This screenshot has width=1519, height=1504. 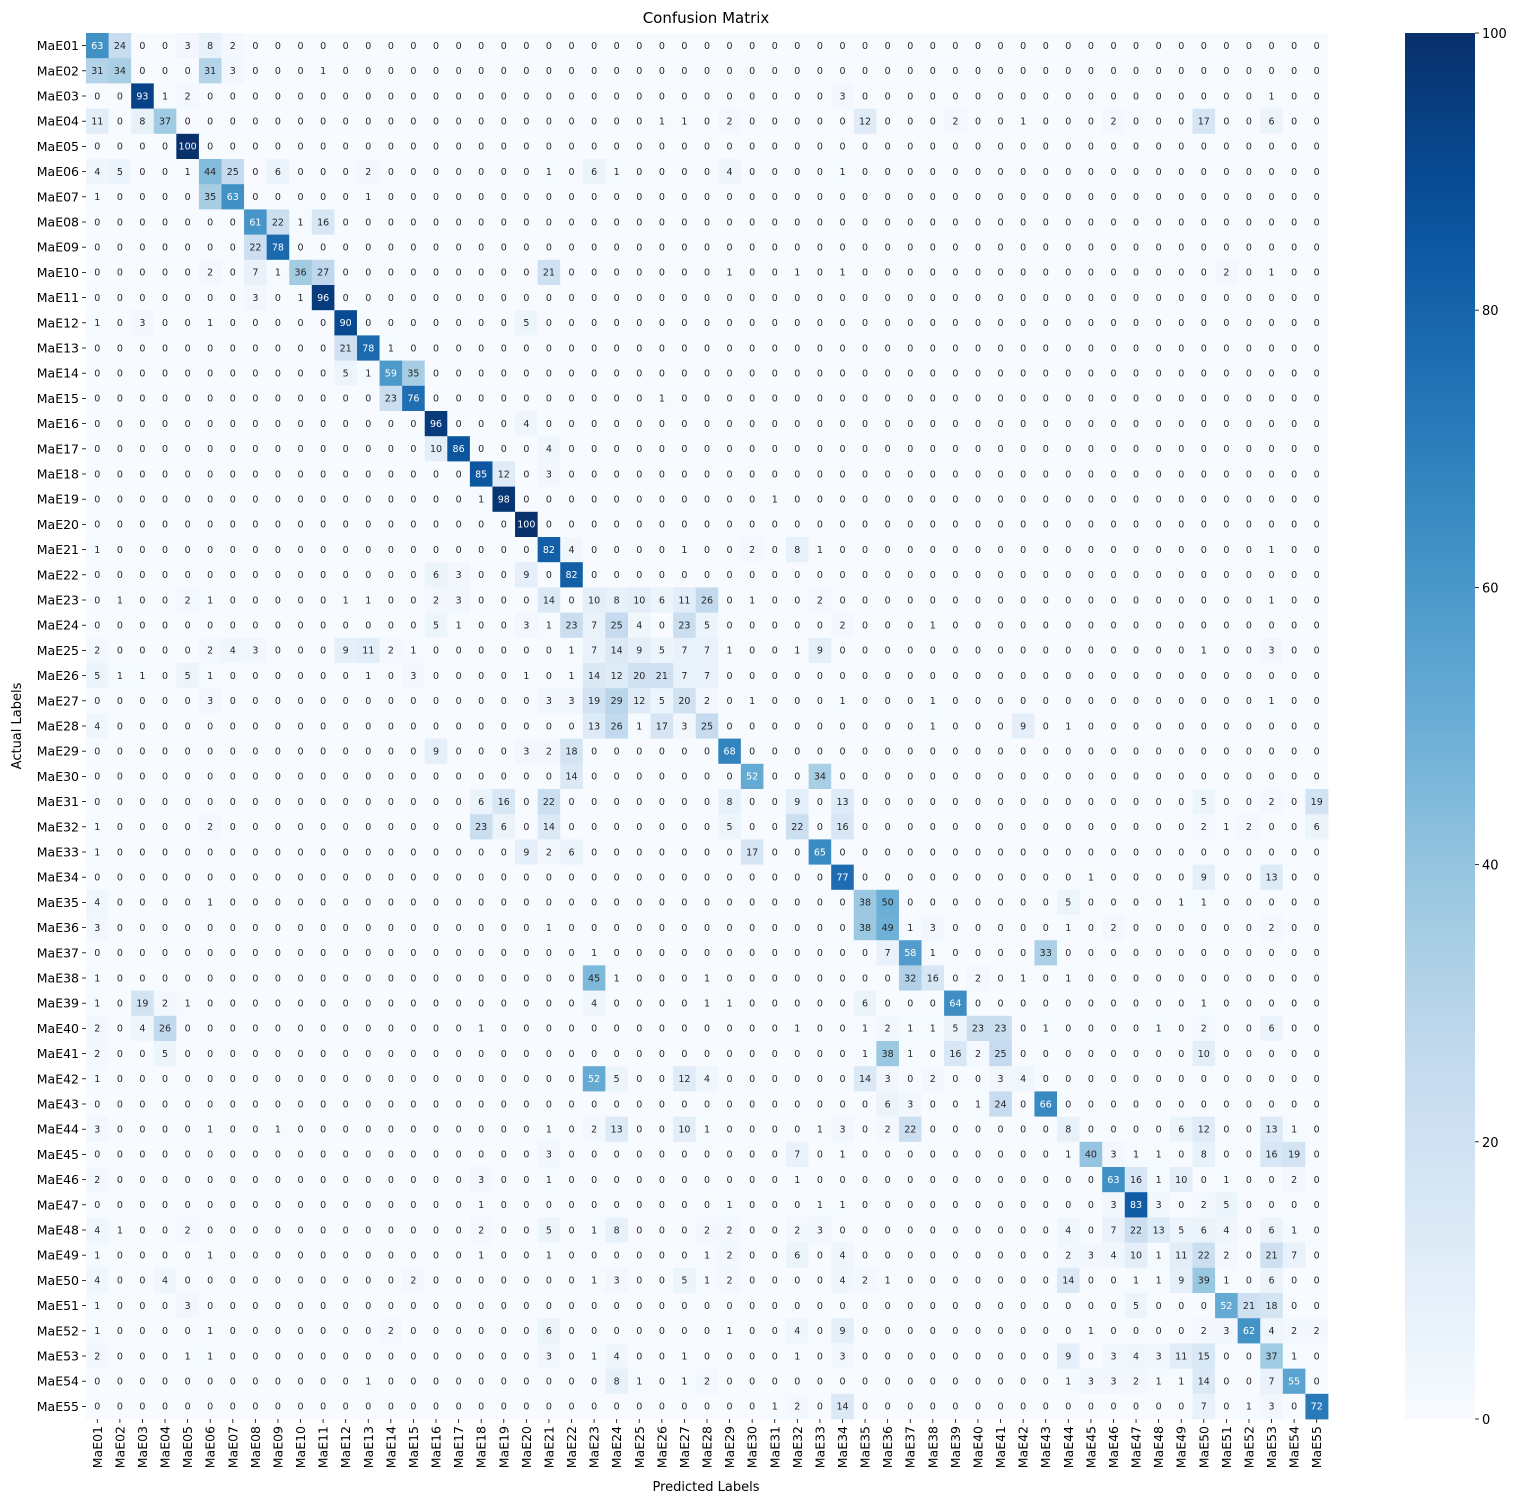 What do you see at coordinates (1023, 726) in the screenshot?
I see `cell-value-label: 9` at bounding box center [1023, 726].